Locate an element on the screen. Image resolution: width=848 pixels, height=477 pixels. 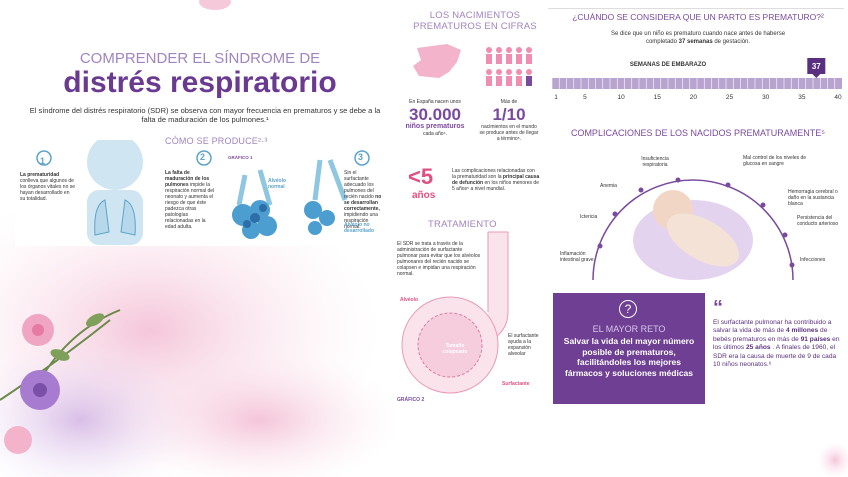
stat-text: cada año⁴. is located at coordinates (435, 134).